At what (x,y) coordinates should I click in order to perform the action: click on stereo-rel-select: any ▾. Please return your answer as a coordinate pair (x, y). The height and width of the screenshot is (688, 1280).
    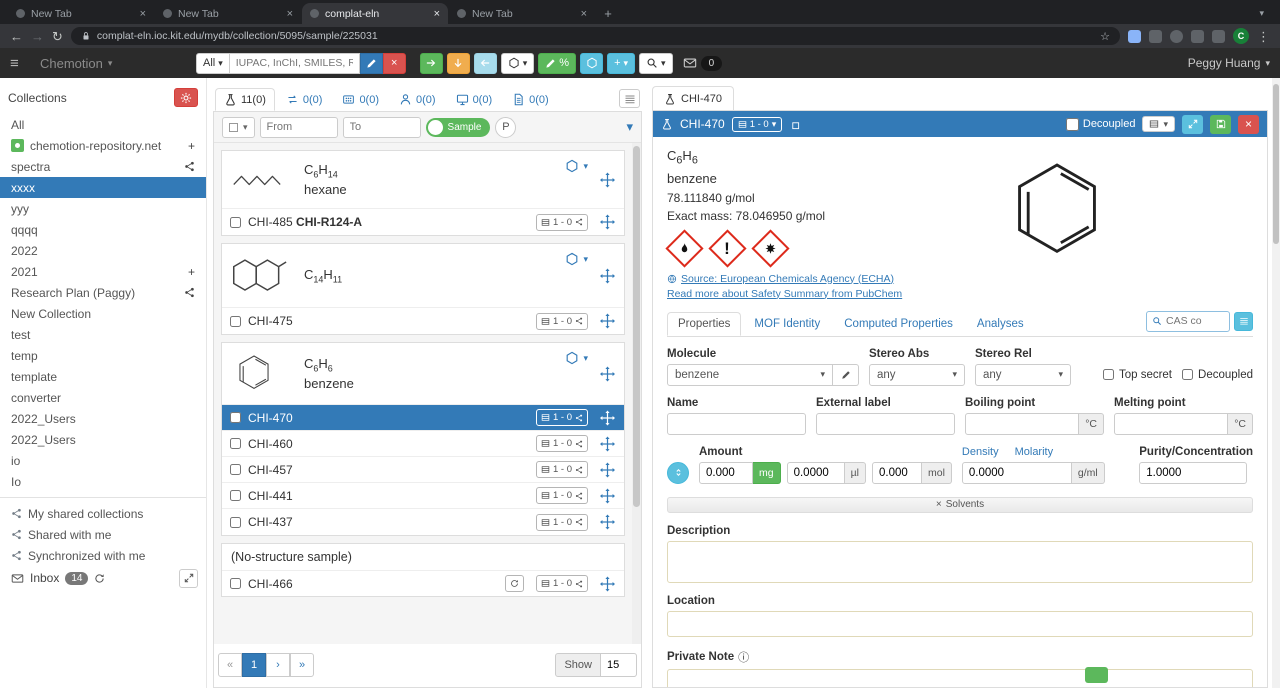
    Looking at the image, I should click on (1023, 374).